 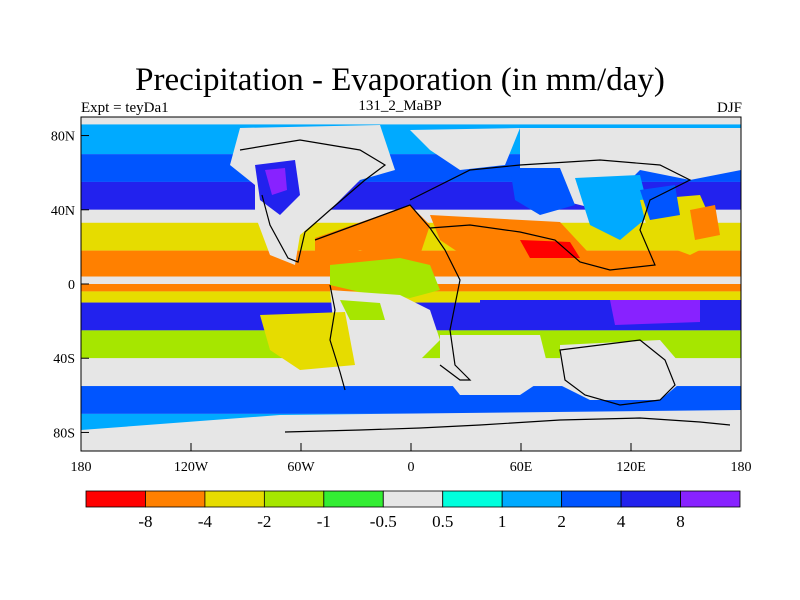 I want to click on y-tick-label: 0, so click(x=71, y=285).